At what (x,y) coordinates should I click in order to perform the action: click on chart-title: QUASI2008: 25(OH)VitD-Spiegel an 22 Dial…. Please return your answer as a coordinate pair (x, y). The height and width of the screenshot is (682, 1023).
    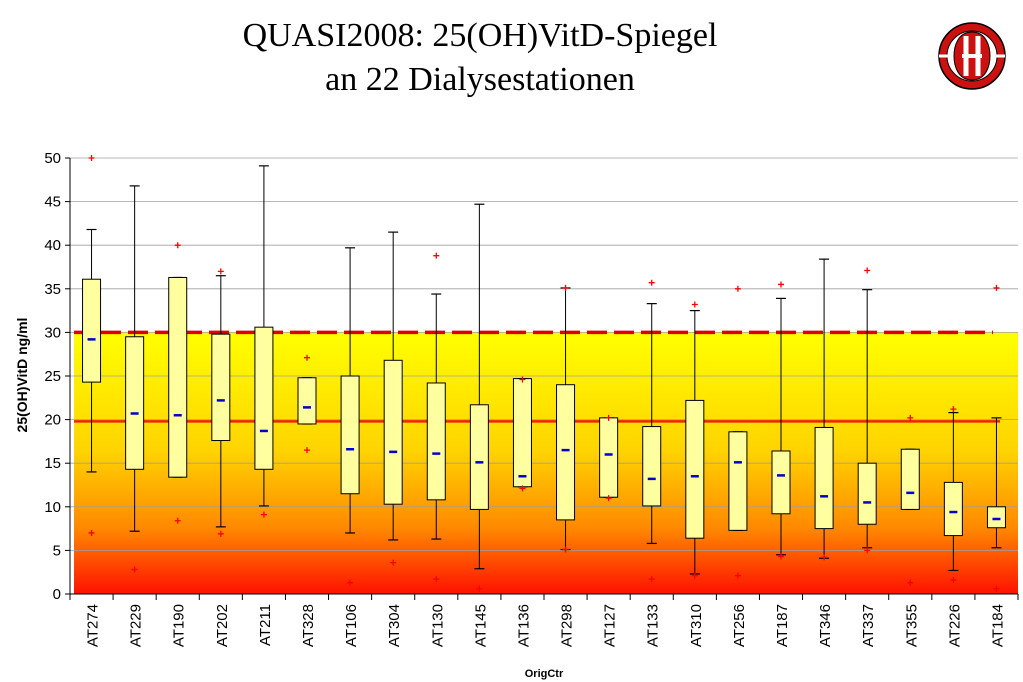
    Looking at the image, I should click on (480, 58).